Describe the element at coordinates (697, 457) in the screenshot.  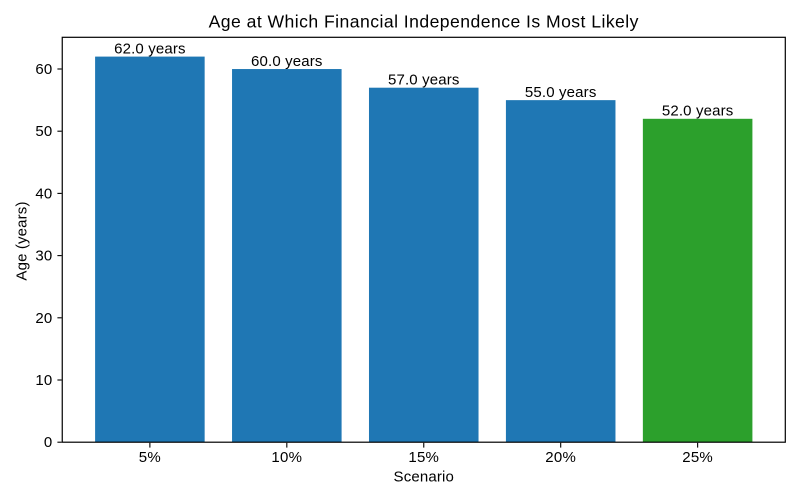
I see `svg-text: 25%` at that location.